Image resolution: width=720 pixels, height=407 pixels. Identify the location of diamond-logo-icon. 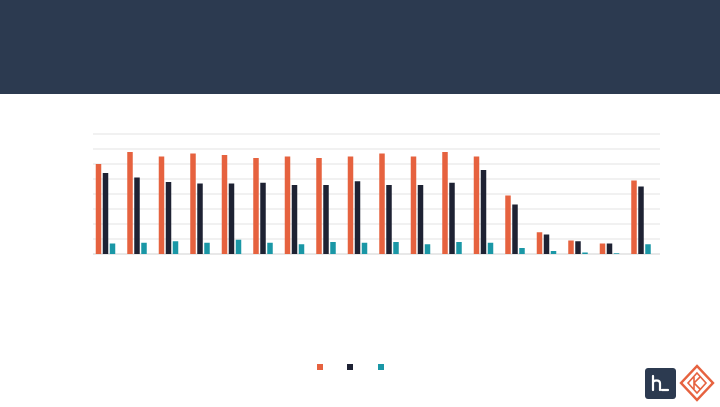
(697, 383).